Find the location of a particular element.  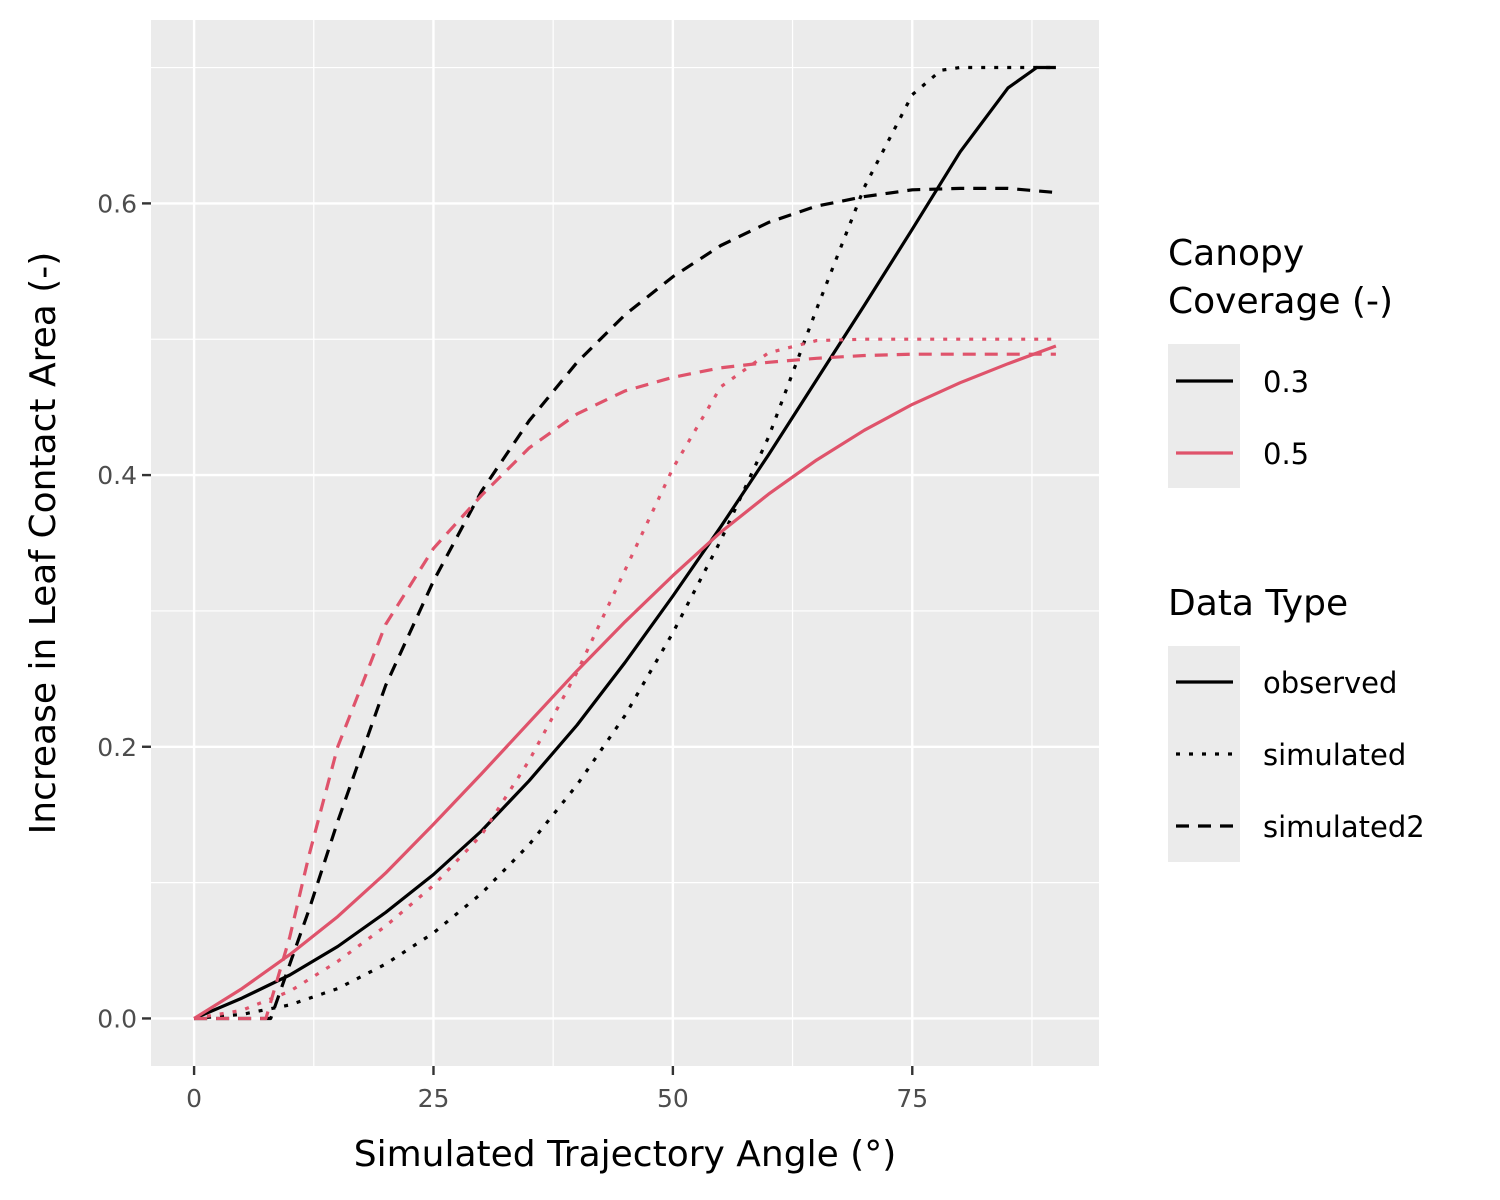

legend-linetype-title: Data Type is located at coordinates (1258, 603).